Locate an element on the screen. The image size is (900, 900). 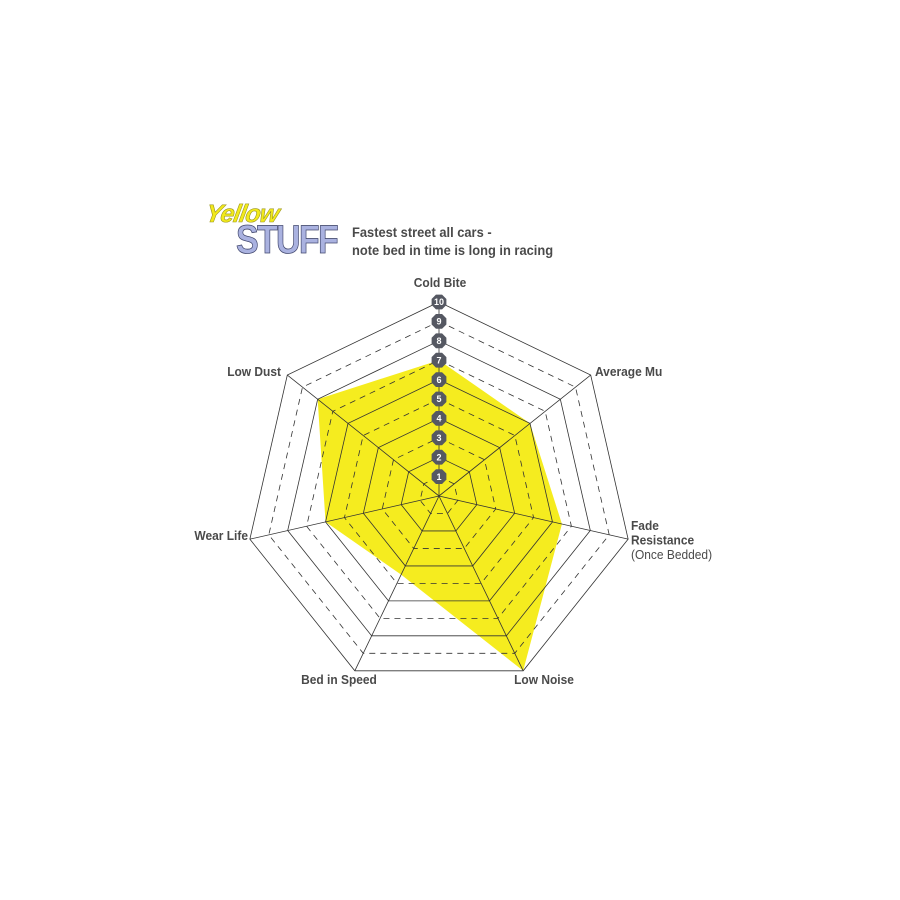
tick-label-4: 4 is located at coordinates (438, 419).